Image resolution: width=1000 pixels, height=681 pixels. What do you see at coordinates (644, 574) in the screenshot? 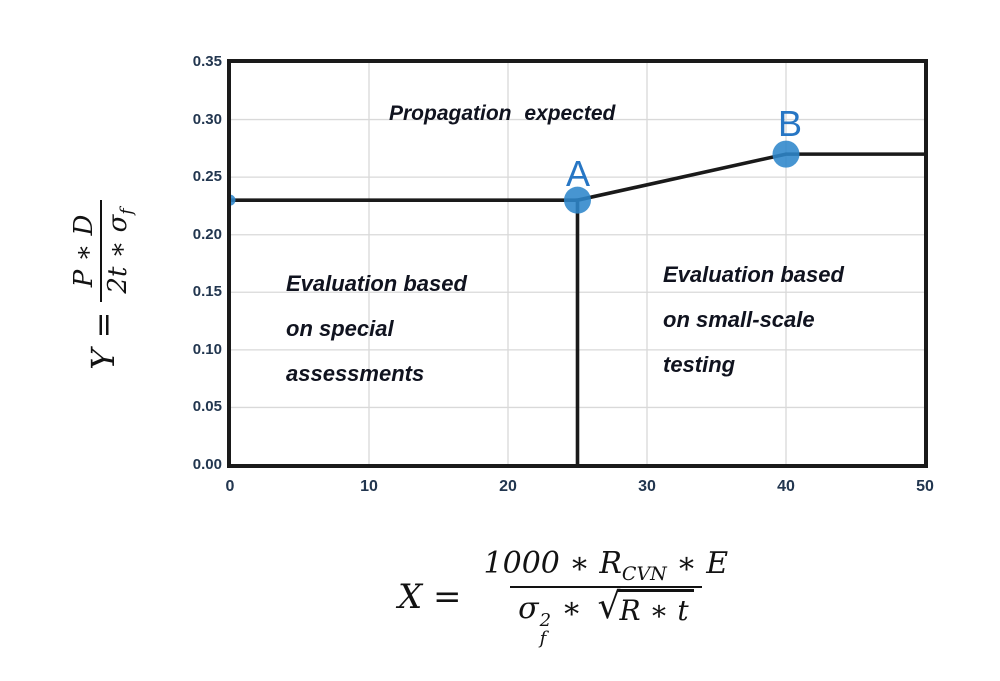
I see `x-formula-num-subscript: CVN` at bounding box center [644, 574].